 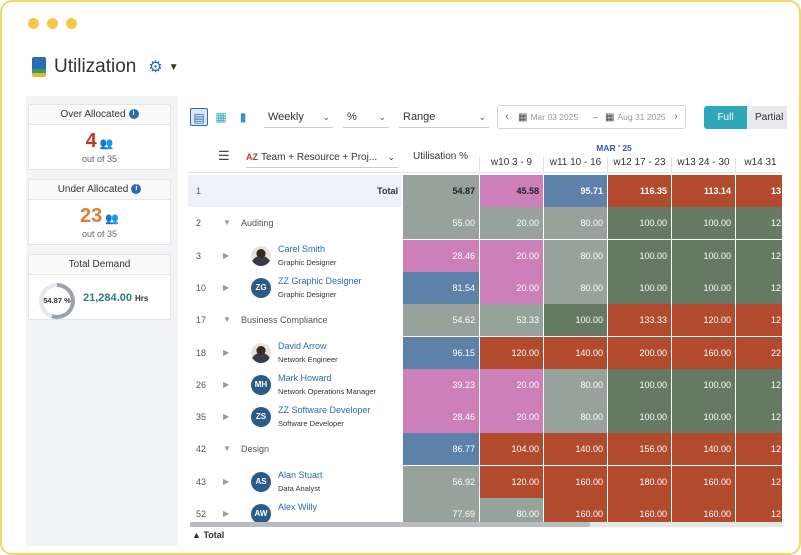 What do you see at coordinates (440, 223) in the screenshot?
I see `utilisation-cell: 55.00` at bounding box center [440, 223].